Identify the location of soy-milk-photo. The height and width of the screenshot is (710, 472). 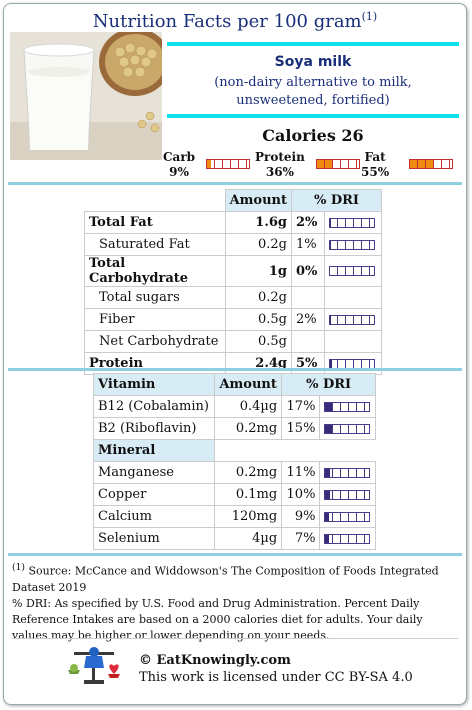
(86, 96).